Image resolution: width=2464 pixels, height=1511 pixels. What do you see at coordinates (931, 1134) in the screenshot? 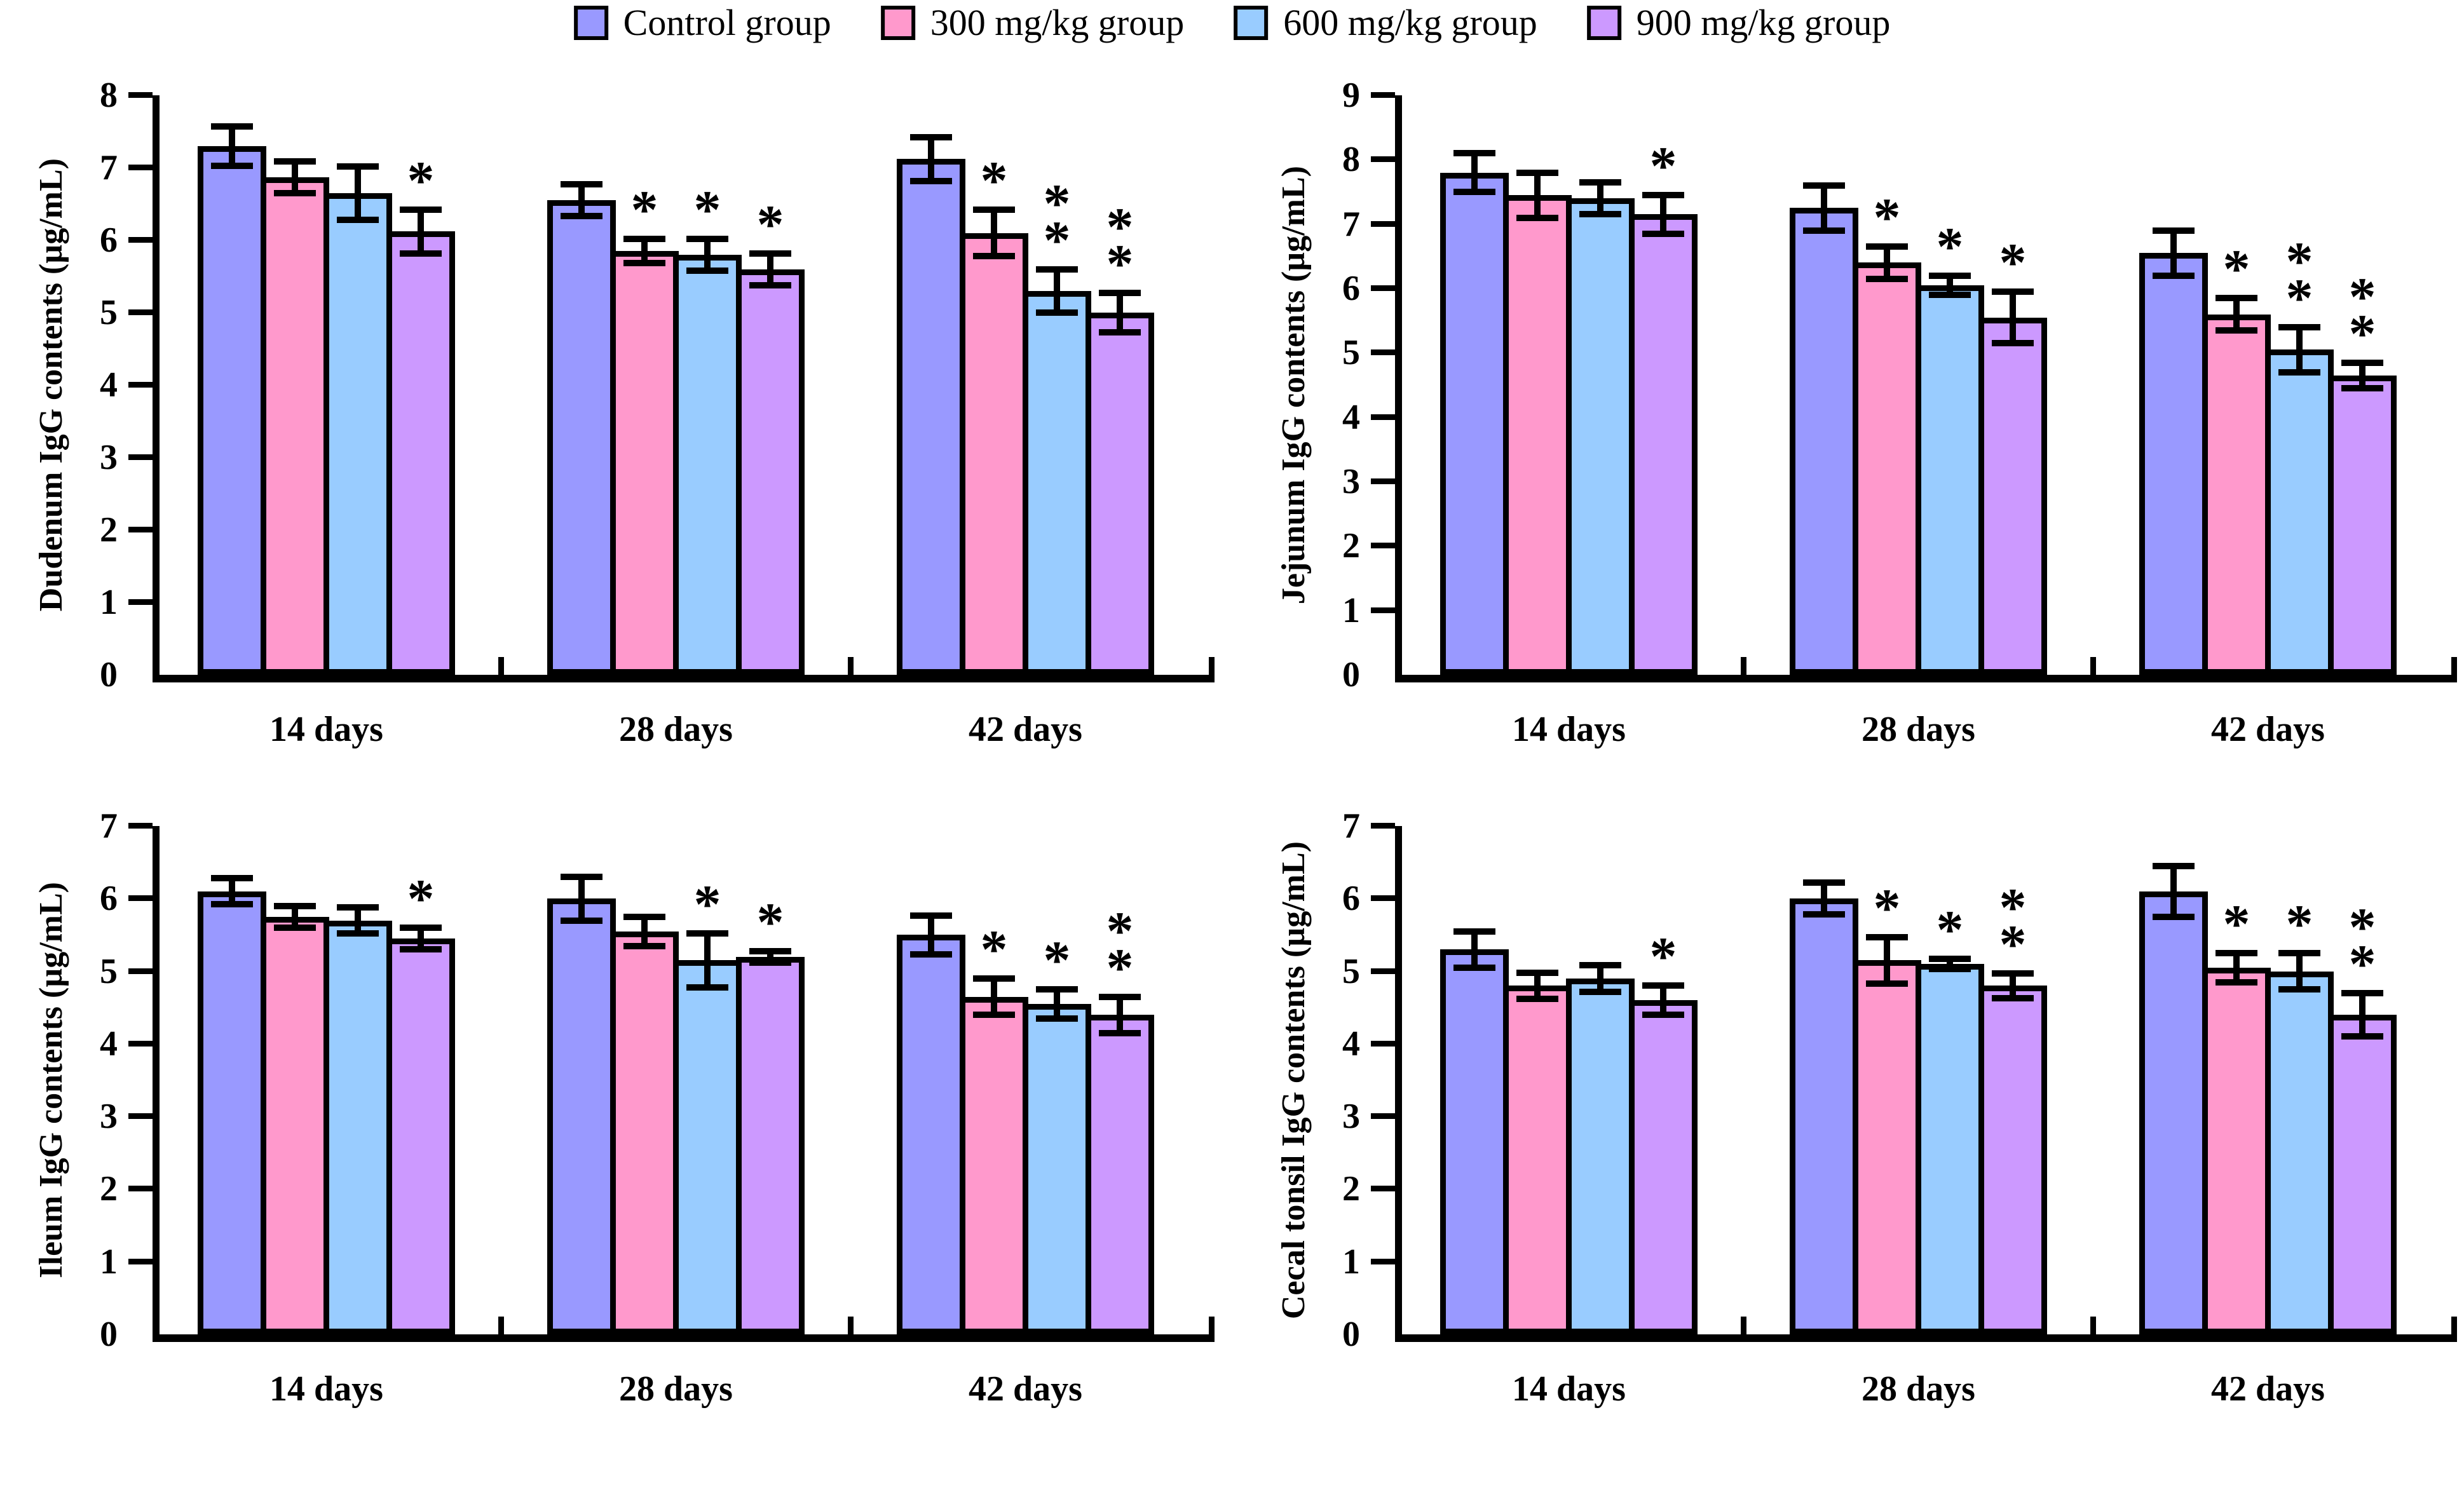
I see `bar-ileum-control-42days` at bounding box center [931, 1134].